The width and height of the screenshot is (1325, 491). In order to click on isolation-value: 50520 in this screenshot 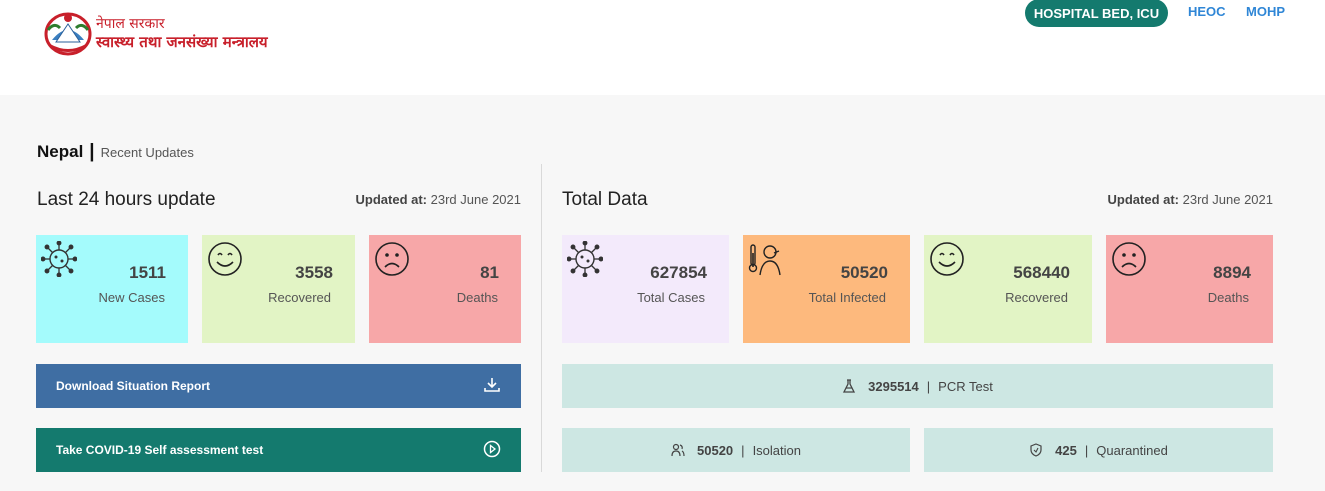, I will do `click(715, 450)`.